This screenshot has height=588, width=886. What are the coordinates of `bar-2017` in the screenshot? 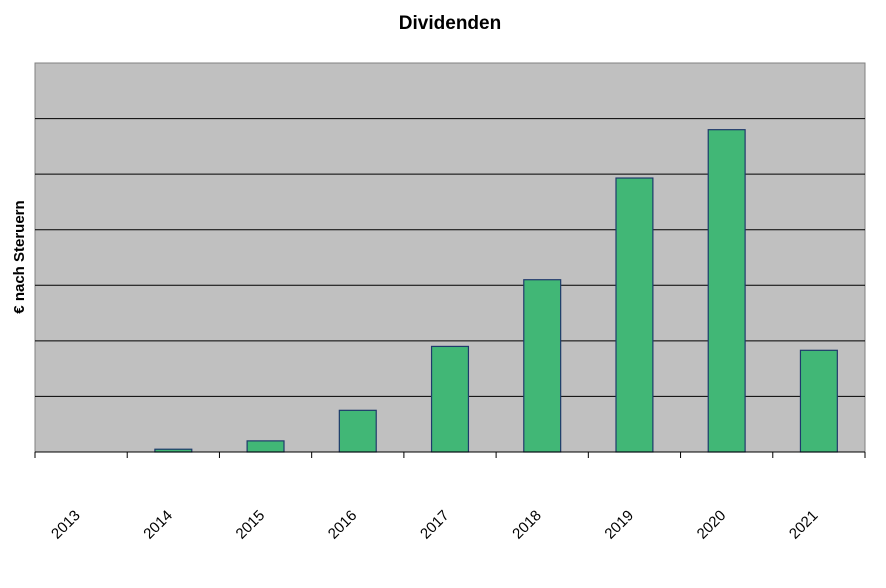 It's located at (450, 399).